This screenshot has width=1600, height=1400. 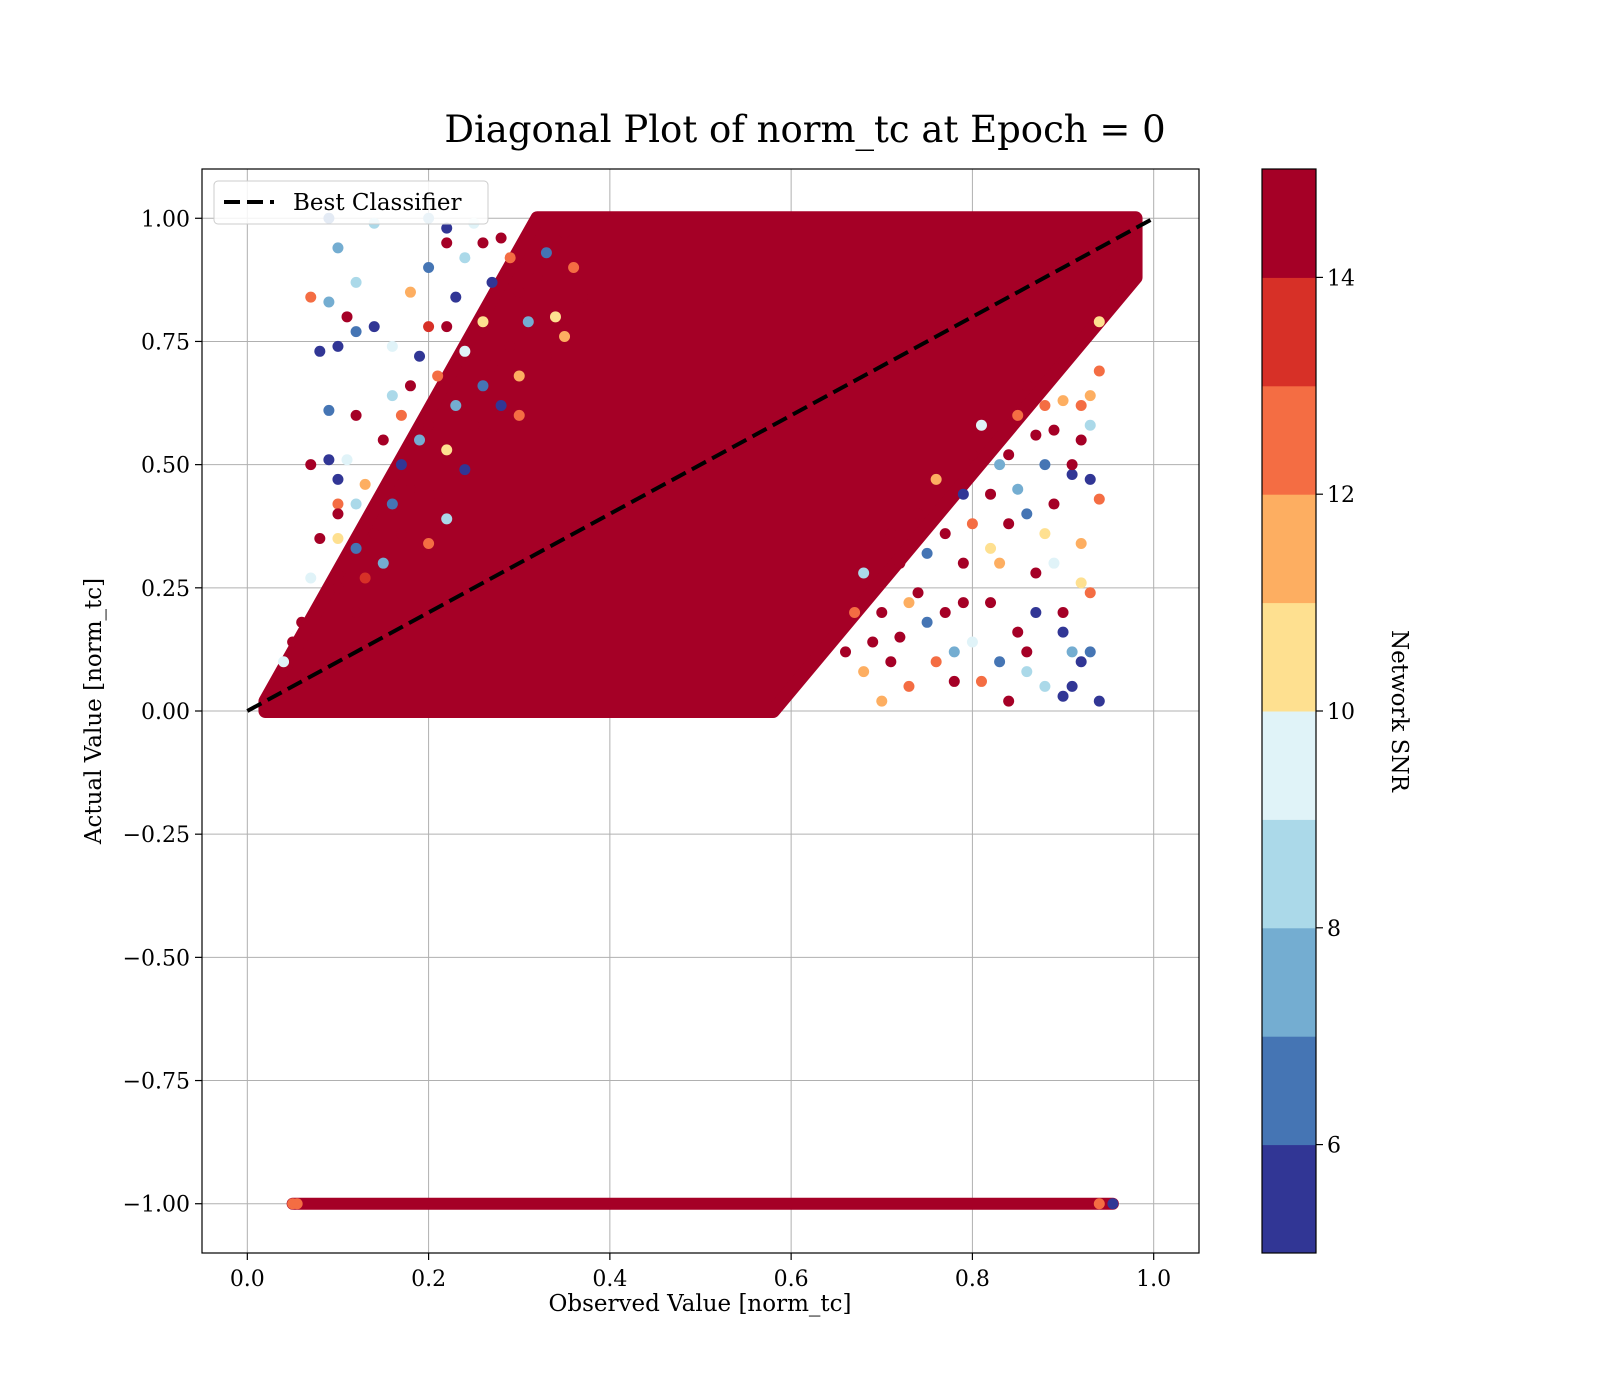 I want to click on legend: Best Classifier, so click(x=351, y=202).